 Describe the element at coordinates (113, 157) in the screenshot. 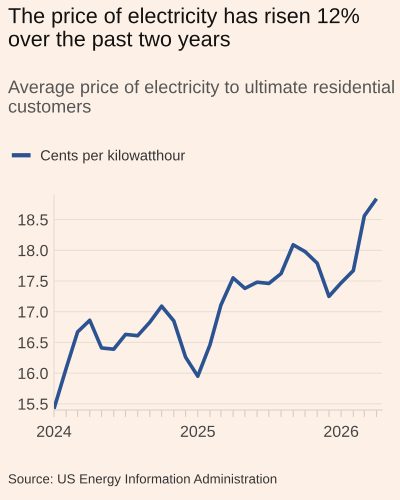

I see `legend-label: Cents per kilowatthour` at that location.